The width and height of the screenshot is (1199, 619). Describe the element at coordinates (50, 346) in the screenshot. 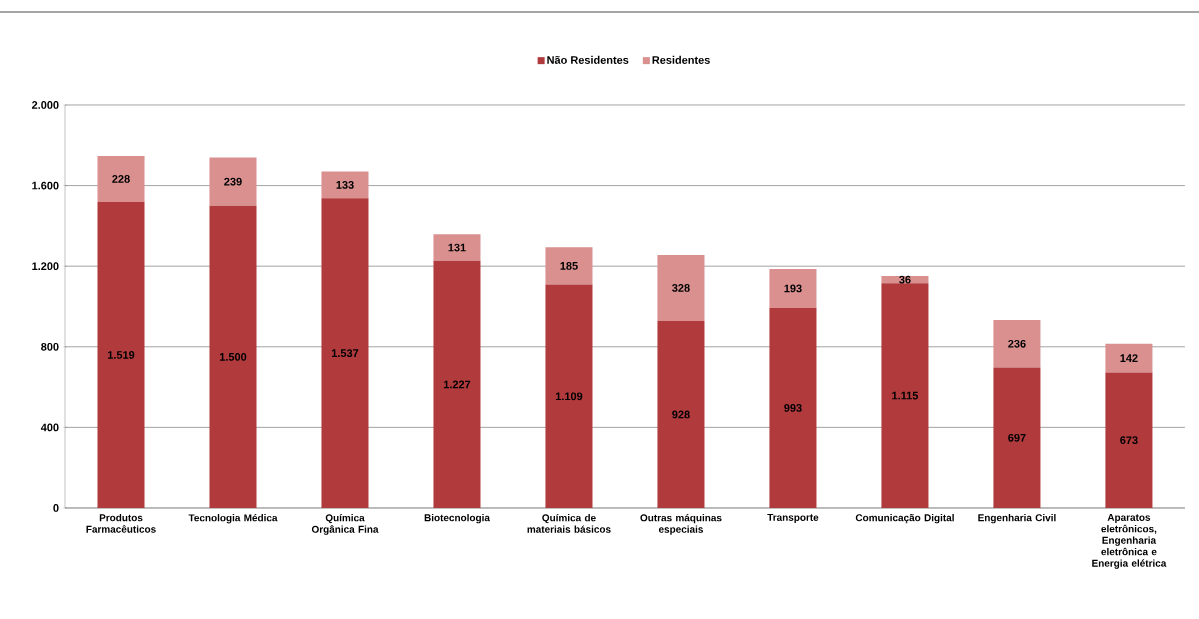

I see `y-tick-label: 800` at that location.